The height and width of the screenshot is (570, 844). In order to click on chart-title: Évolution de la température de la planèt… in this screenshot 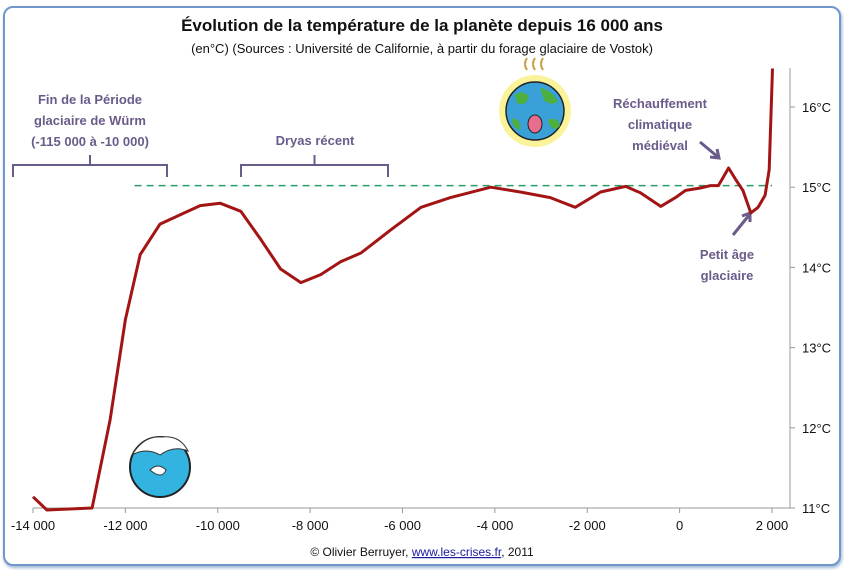, I will do `click(422, 25)`.